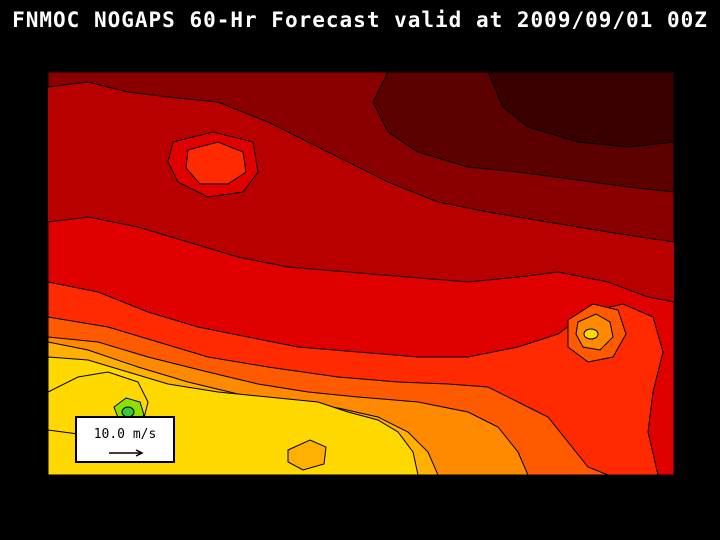  I want to click on wind-vector-arrow-icon, so click(126, 453).